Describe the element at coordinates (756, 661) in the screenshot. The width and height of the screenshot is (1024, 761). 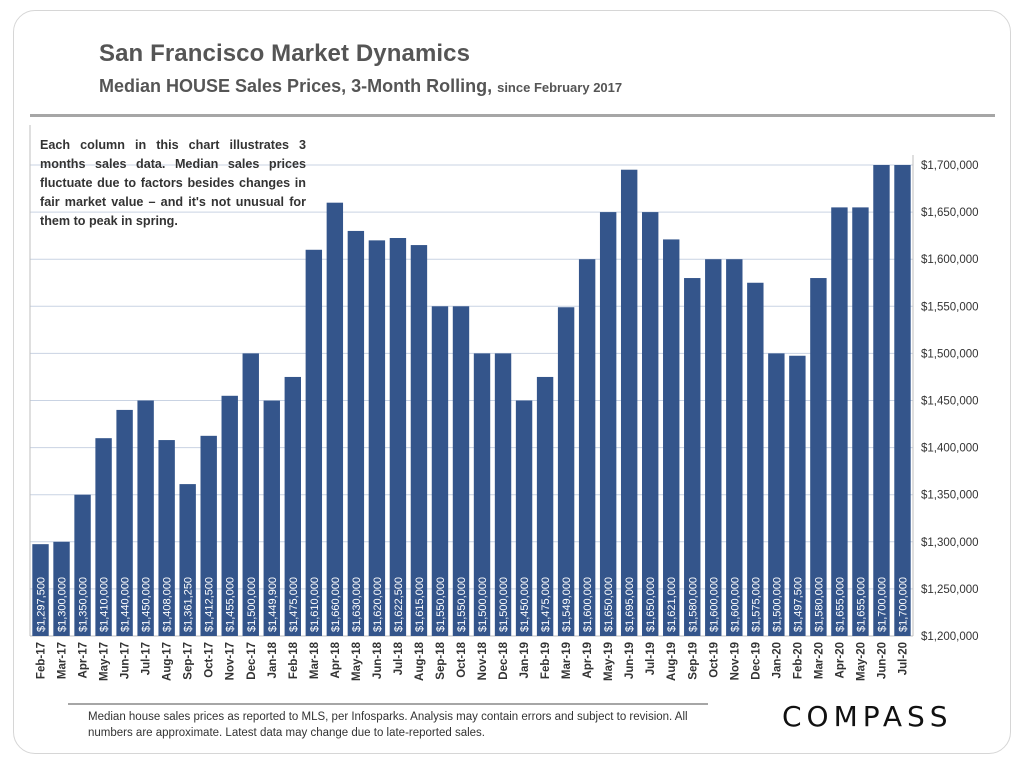
I see `x-tick-label: Dec-19` at that location.